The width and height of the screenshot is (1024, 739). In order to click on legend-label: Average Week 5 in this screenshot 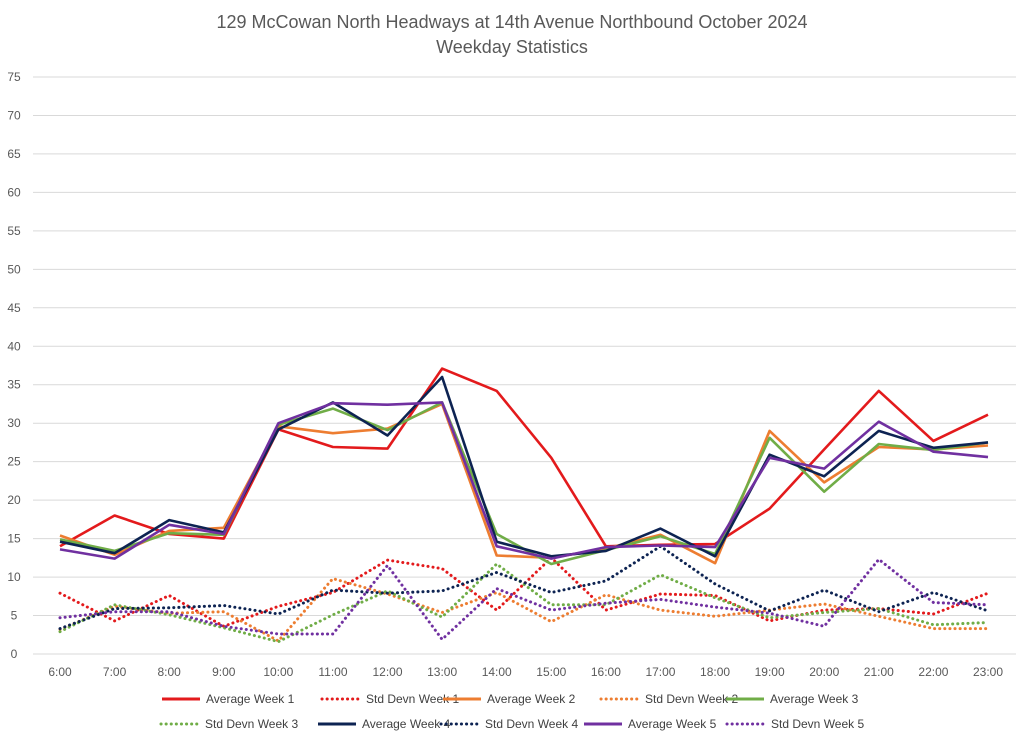, I will do `click(672, 724)`.